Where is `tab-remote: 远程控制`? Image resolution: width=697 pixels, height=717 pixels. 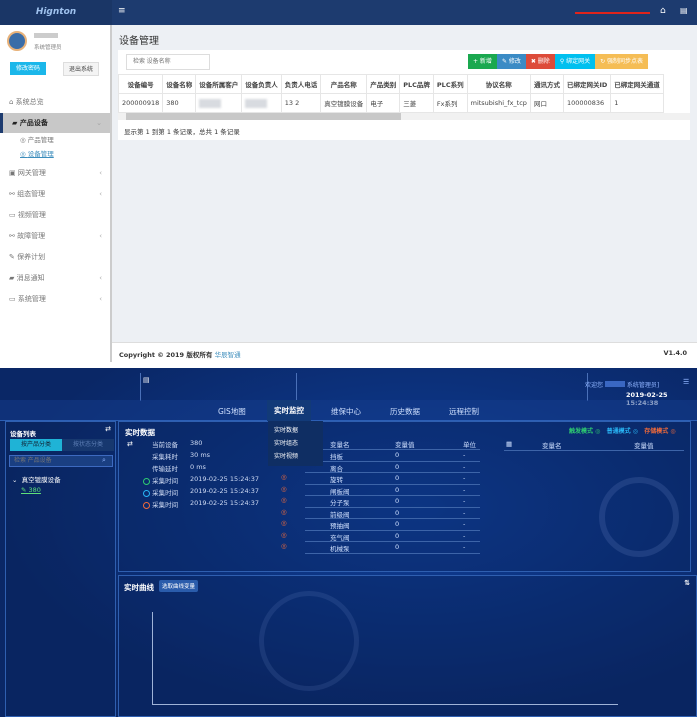 tab-remote: 远程控制 is located at coordinates (464, 411).